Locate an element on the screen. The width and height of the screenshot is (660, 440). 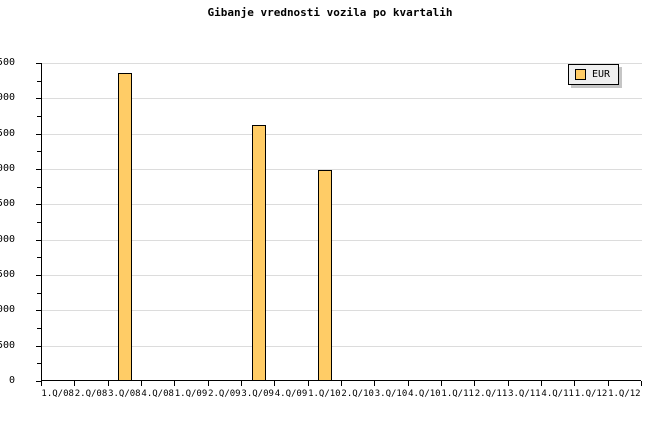
x-axis-tick-label: 2.Q/10 is located at coordinates (357, 394).